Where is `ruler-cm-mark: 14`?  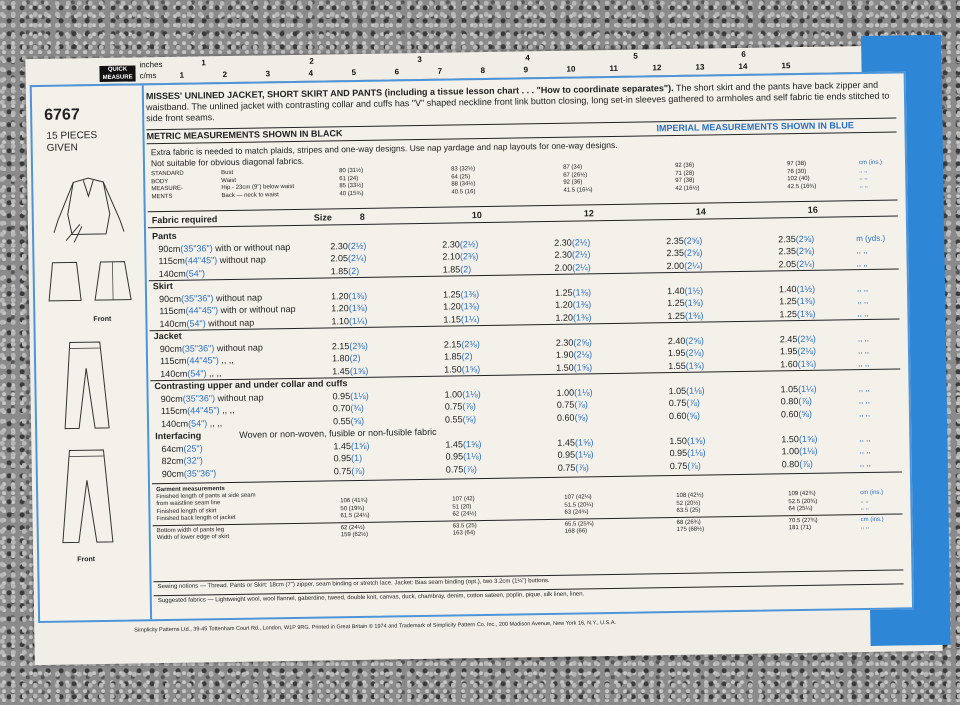 ruler-cm-mark: 14 is located at coordinates (743, 66).